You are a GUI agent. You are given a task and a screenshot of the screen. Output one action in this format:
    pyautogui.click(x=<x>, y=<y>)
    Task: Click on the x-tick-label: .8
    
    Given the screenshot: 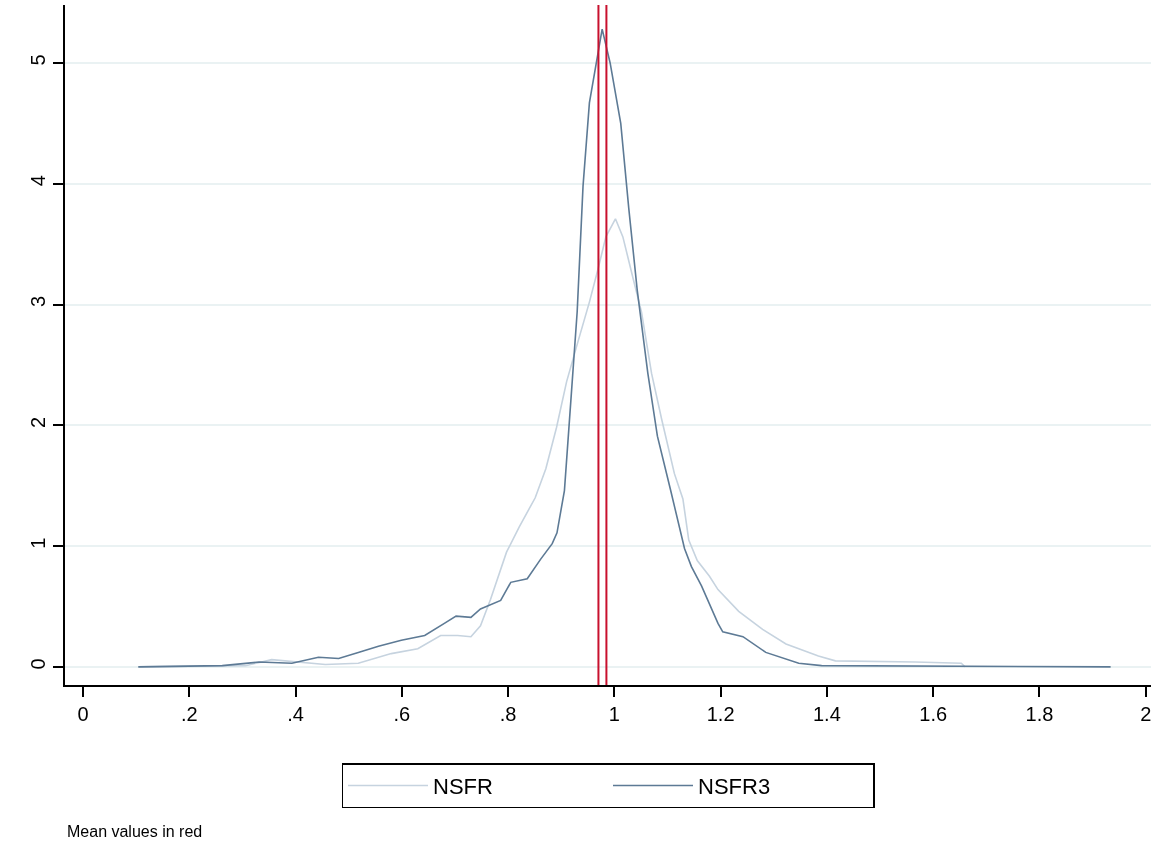 What is the action you would take?
    pyautogui.click(x=508, y=714)
    